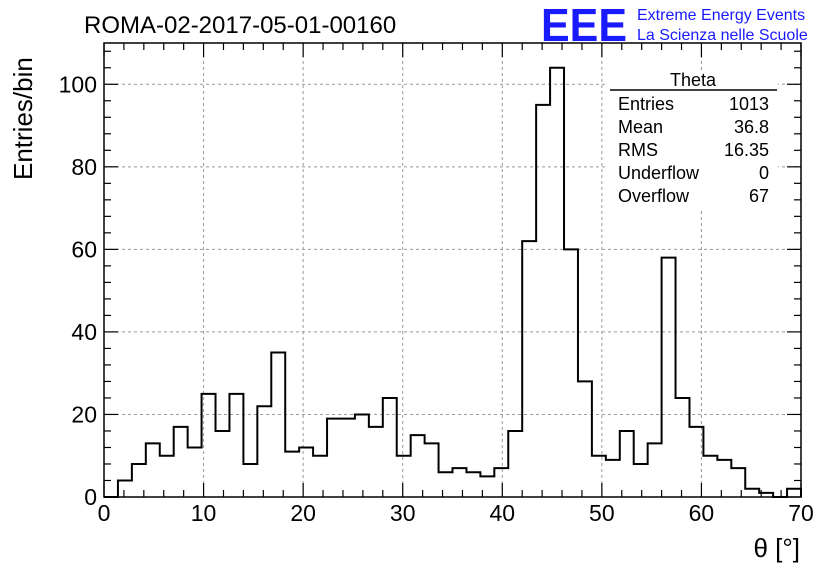 This screenshot has width=836, height=572. What do you see at coordinates (751, 127) in the screenshot?
I see `stats-value: 36.8` at bounding box center [751, 127].